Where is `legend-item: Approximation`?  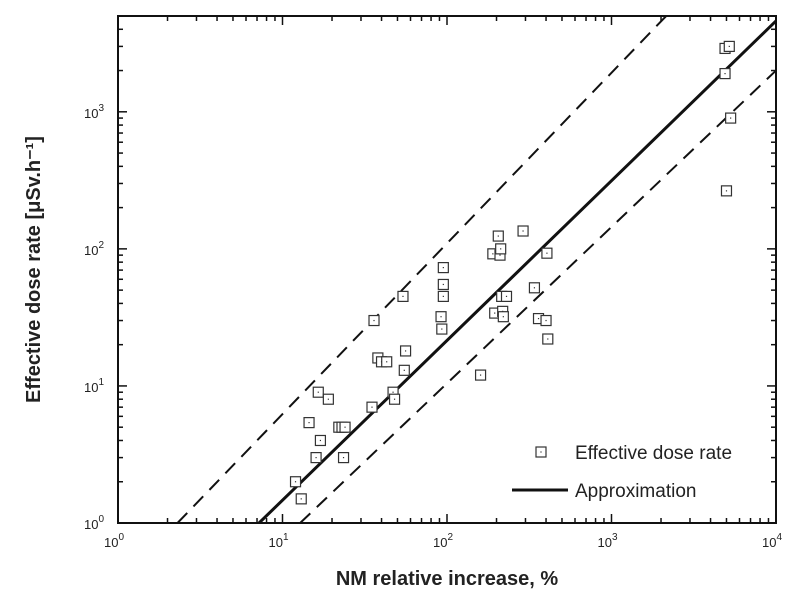 legend-item: Approximation is located at coordinates (604, 491).